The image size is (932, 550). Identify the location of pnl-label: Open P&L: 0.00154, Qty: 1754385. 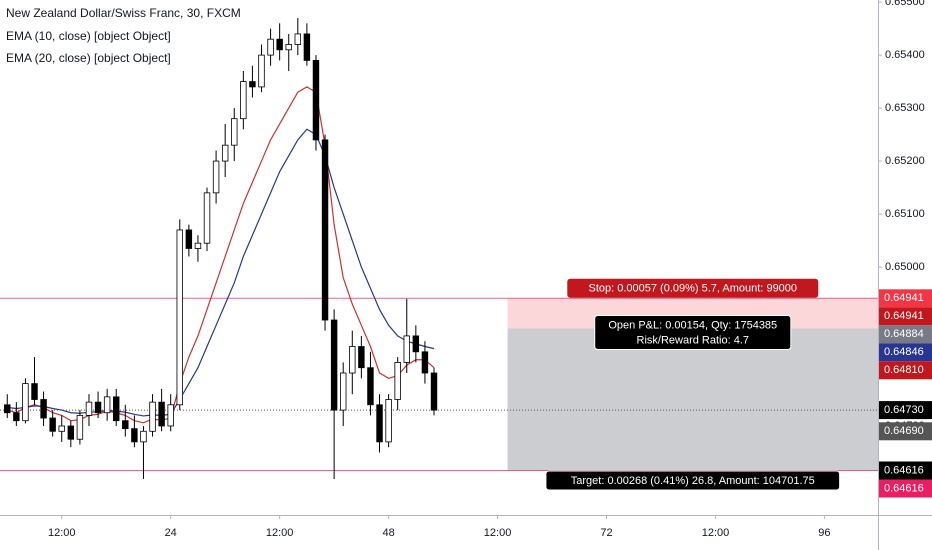
(692, 325).